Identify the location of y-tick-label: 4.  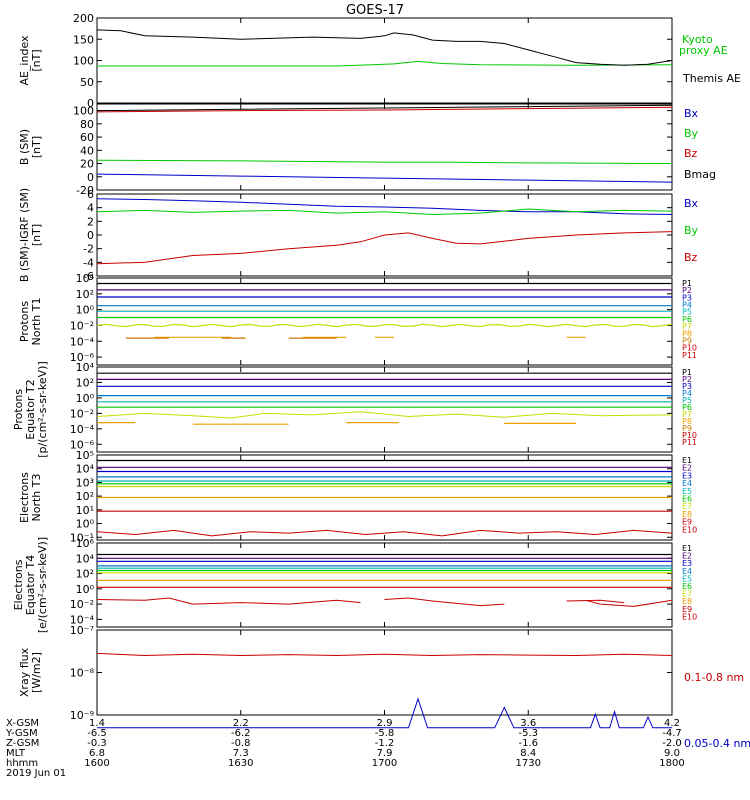
(90, 208).